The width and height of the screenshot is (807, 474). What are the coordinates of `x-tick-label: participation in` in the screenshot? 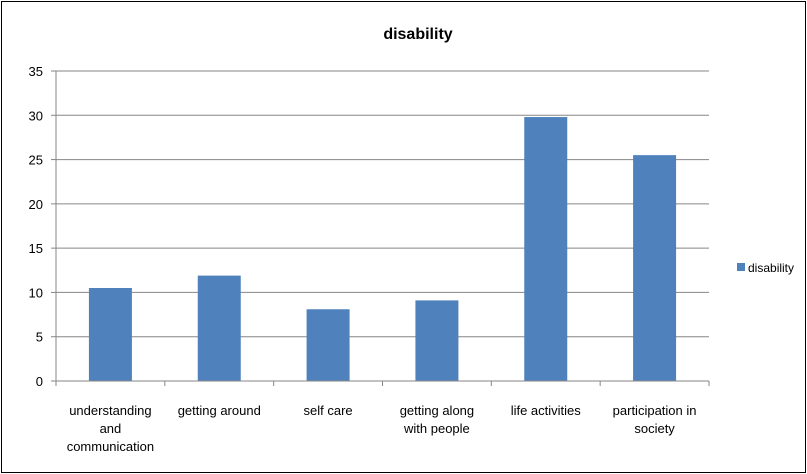 It's located at (655, 410).